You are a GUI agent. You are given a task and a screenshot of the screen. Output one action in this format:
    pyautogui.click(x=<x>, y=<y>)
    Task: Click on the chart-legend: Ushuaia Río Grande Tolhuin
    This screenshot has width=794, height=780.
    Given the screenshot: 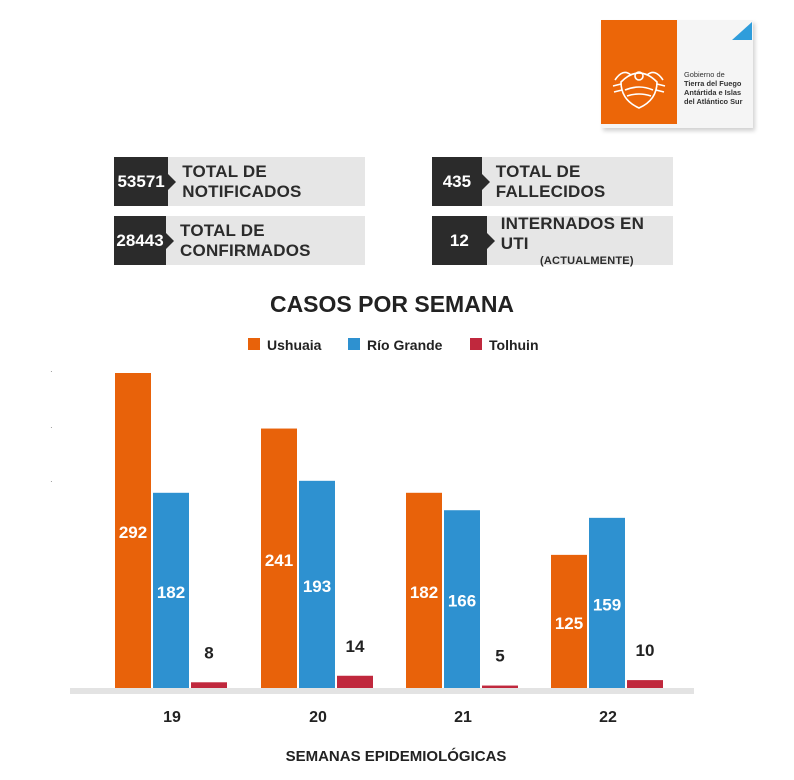 What is the action you would take?
    pyautogui.click(x=393, y=345)
    